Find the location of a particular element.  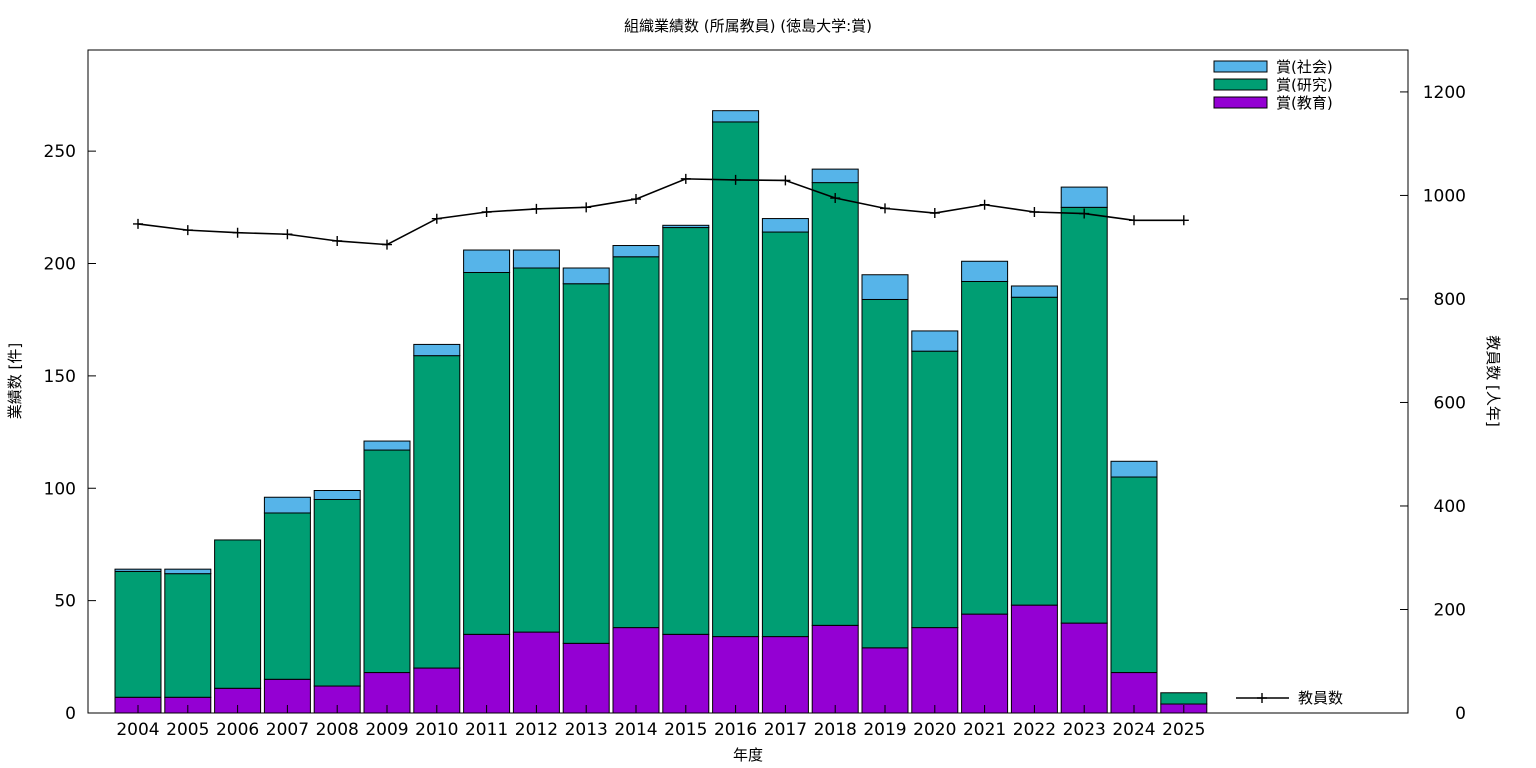

chart-title: 組織業績数 (所属教員) (徳島大学:賞) is located at coordinates (748, 26).